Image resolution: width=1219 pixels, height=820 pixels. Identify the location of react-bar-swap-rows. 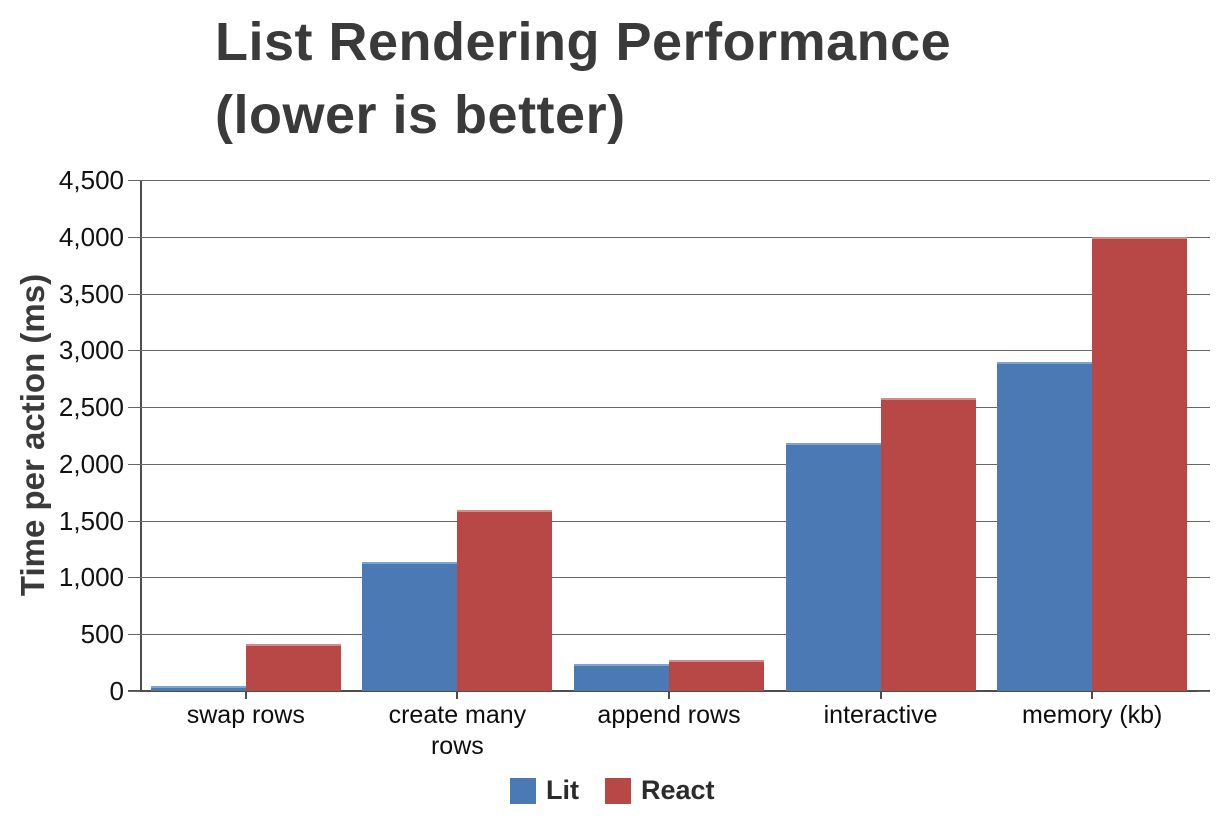
(293, 667).